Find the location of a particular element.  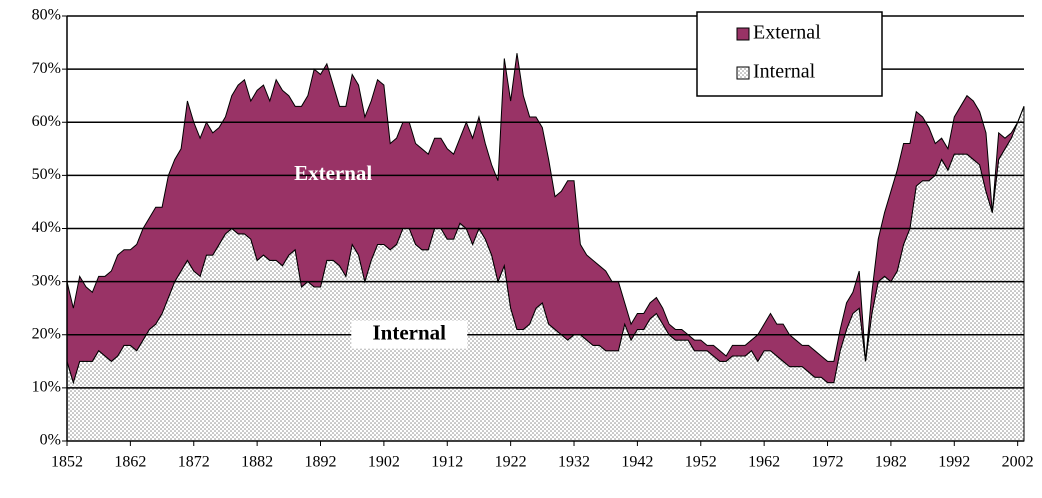

x-tick-label: 1932 is located at coordinates (574, 462).